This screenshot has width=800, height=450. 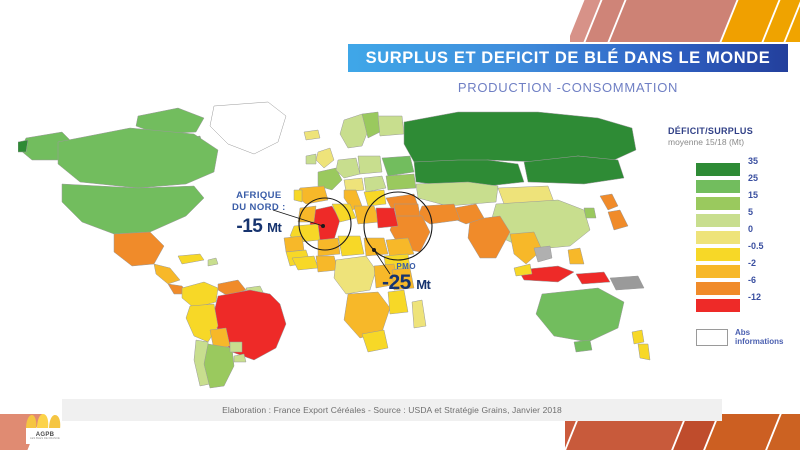 What do you see at coordinates (747, 252) in the screenshot?
I see `legend-entry: -0.5` at bounding box center [747, 252].